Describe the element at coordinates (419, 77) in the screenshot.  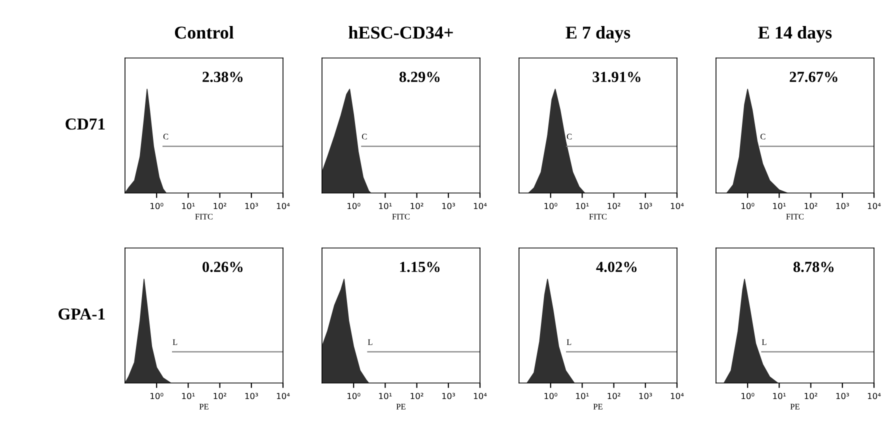
I see `text: 8.29%` at that location.